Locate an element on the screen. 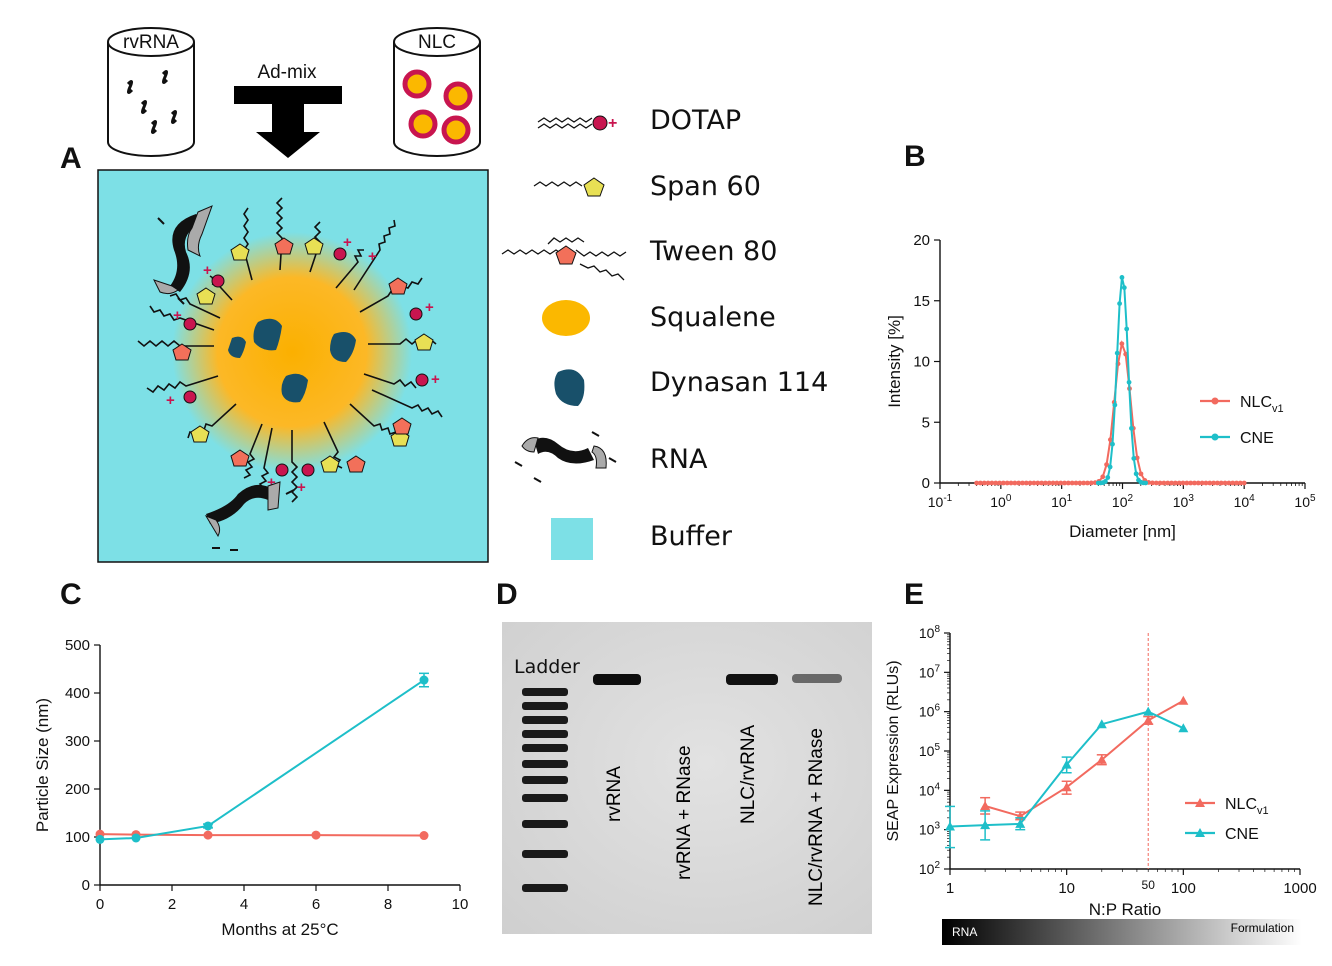 This screenshot has height=966, width=1332. y-tick-label: 10⁴ is located at coordinates (930, 789).